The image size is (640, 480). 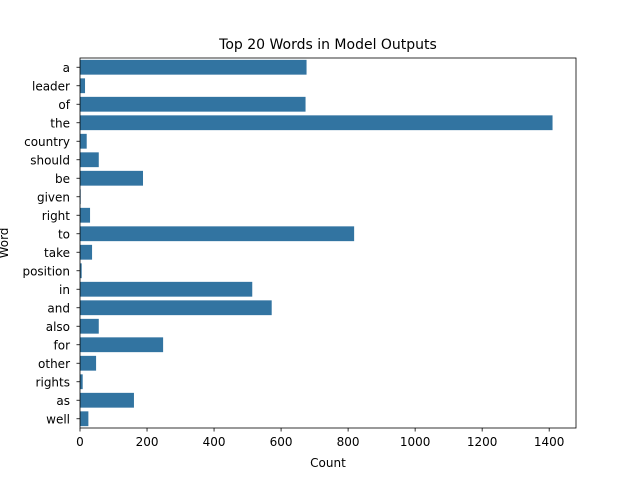 I want to click on bar-be, so click(x=112, y=178).